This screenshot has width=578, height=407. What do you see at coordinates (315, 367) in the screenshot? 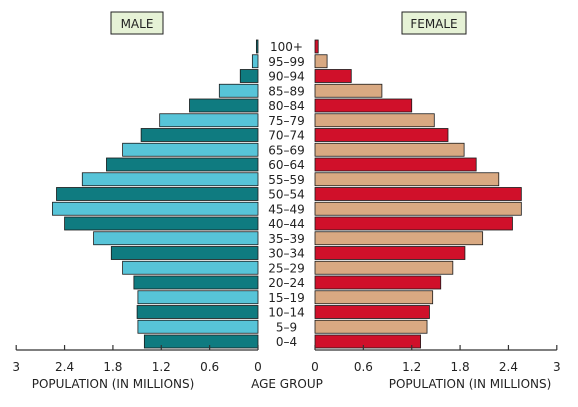
I see `x-tick-label-right-0: 0` at bounding box center [315, 367].